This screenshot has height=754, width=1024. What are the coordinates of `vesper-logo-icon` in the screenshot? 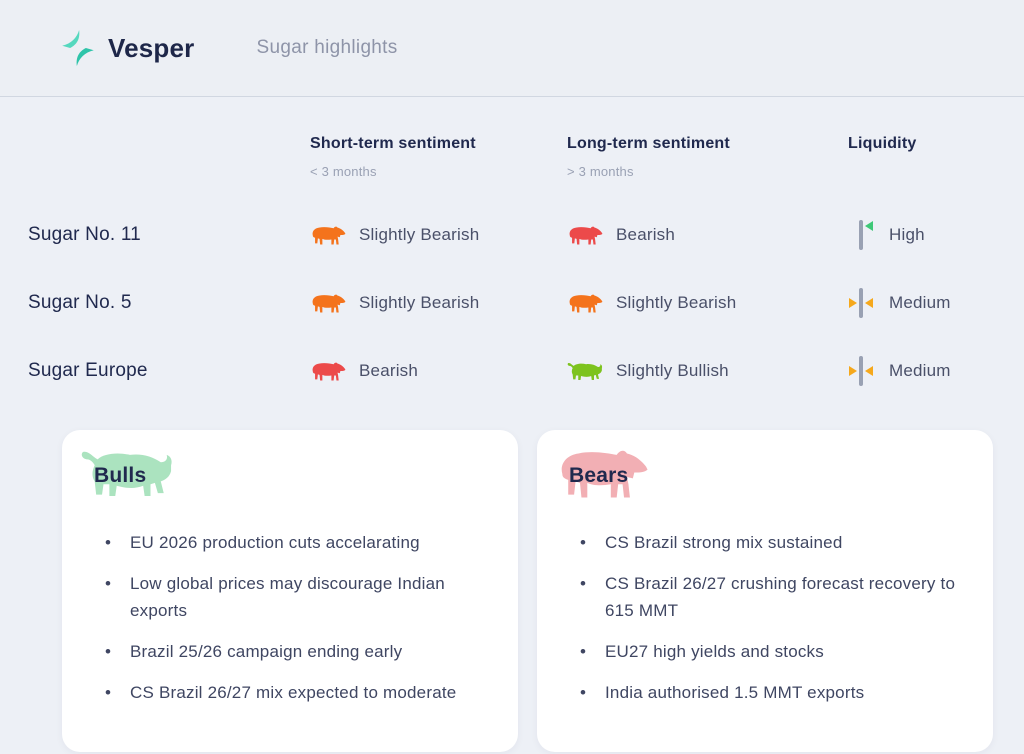 It's located at (78, 48).